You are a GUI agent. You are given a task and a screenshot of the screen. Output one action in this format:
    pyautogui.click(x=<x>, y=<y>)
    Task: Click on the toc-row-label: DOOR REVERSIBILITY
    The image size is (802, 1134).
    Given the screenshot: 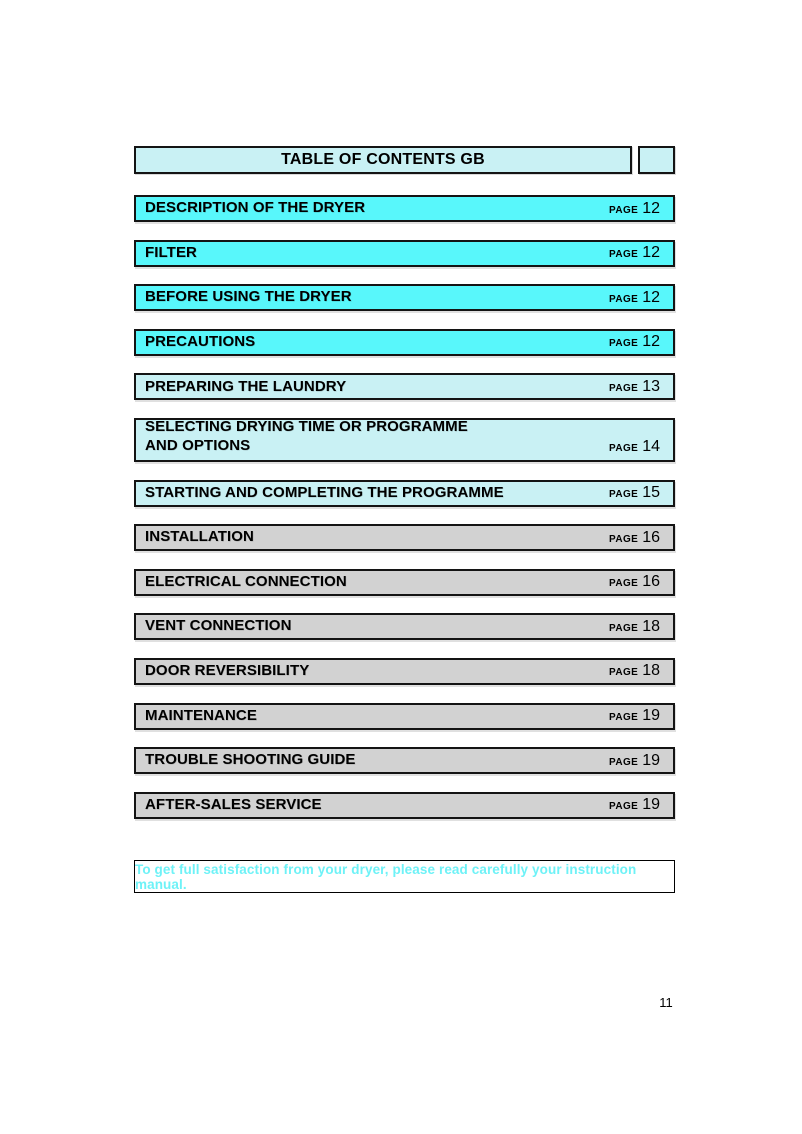 What is the action you would take?
    pyautogui.click(x=227, y=671)
    